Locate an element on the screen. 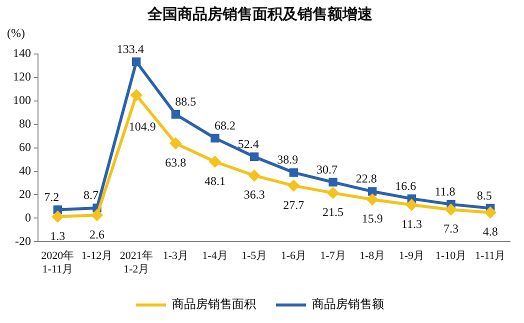  data-label: 88.5 is located at coordinates (185, 101).